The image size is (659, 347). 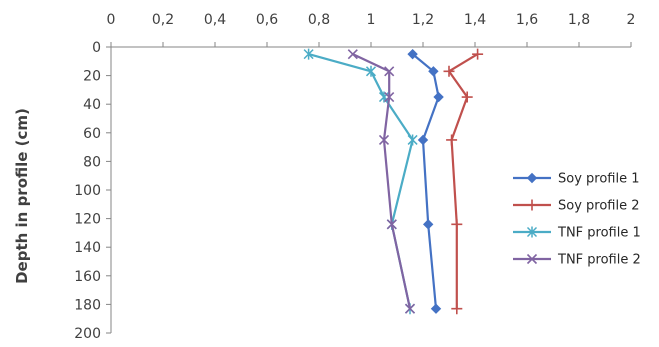 I want to click on legend-item: Soy profile 2, so click(x=576, y=206).